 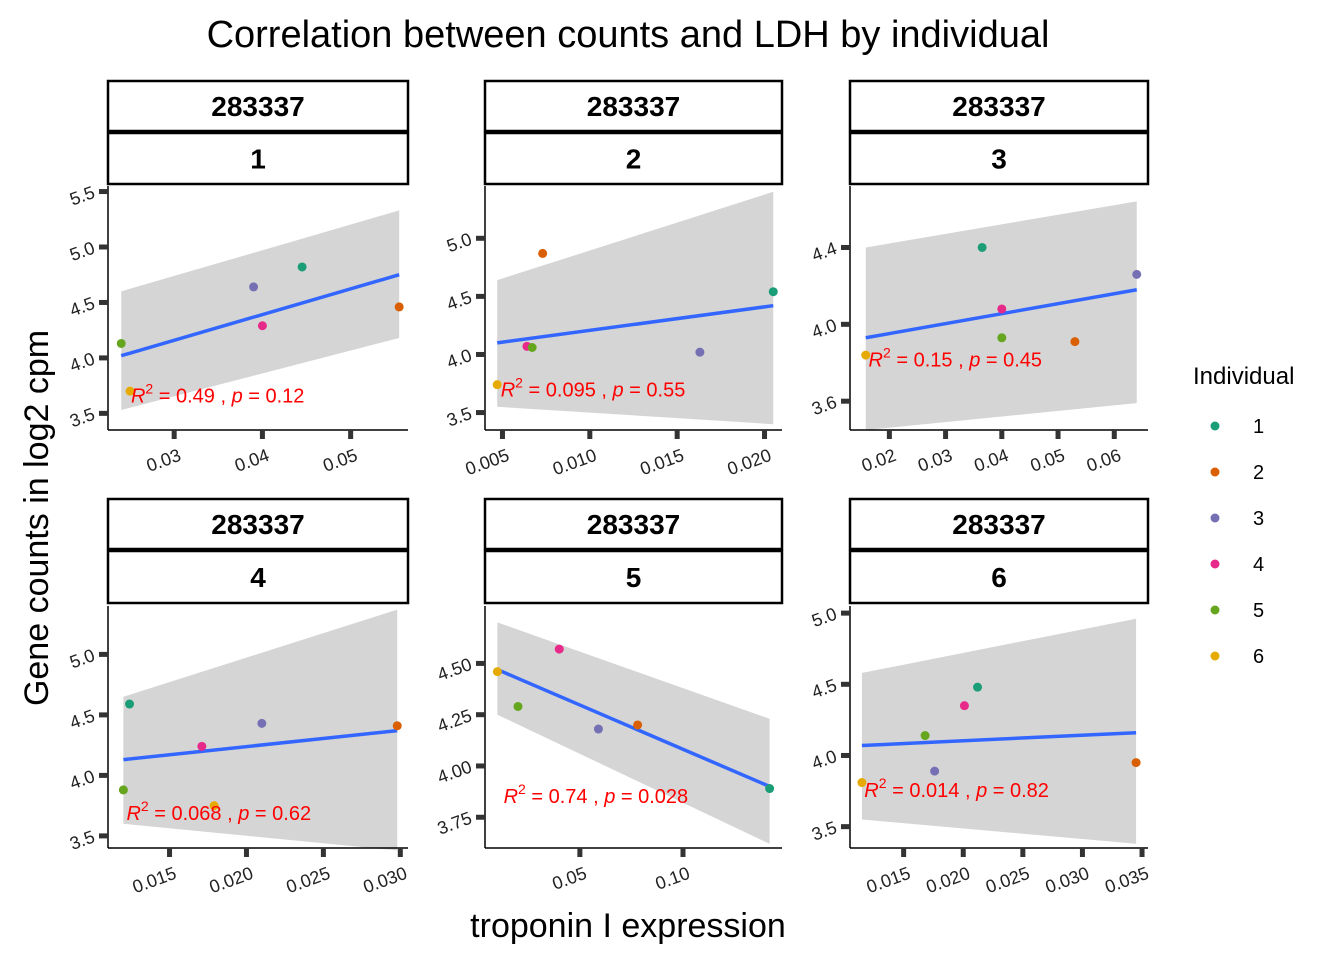 I want to click on stats-annotation: R2 = 0.068 , p = 0.62, so click(x=218, y=811).